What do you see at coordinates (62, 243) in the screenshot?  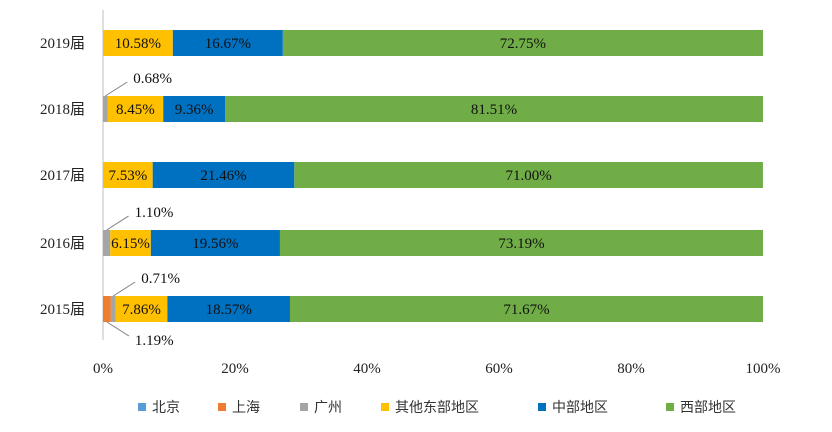 I see `category-label: 2016届` at bounding box center [62, 243].